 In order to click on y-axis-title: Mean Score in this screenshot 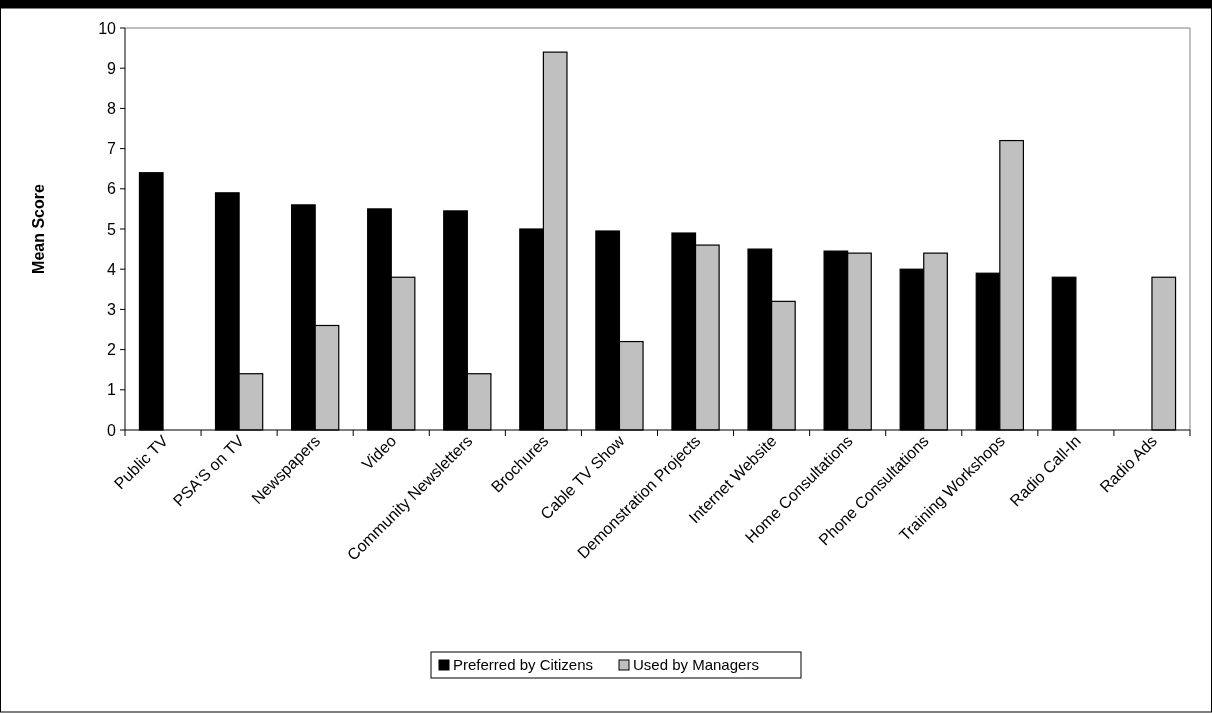, I will do `click(38, 228)`.